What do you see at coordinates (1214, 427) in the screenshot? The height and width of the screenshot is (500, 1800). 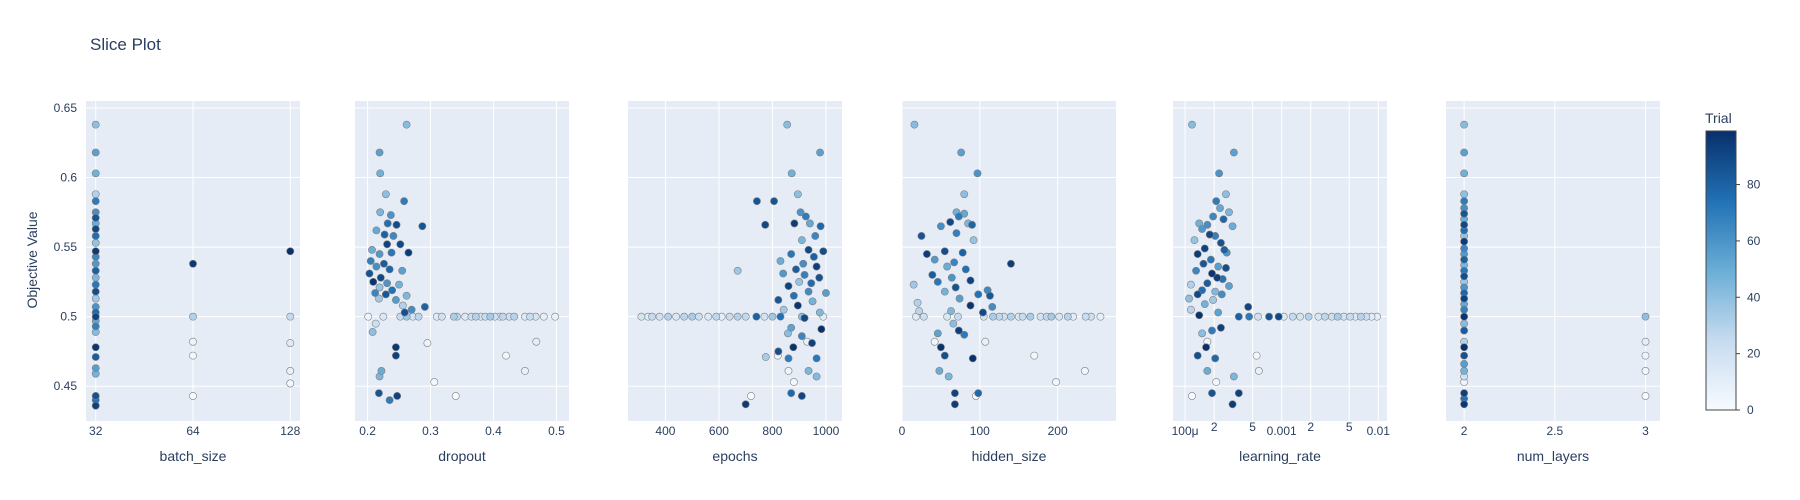 I see `x-tick-label: 2` at bounding box center [1214, 427].